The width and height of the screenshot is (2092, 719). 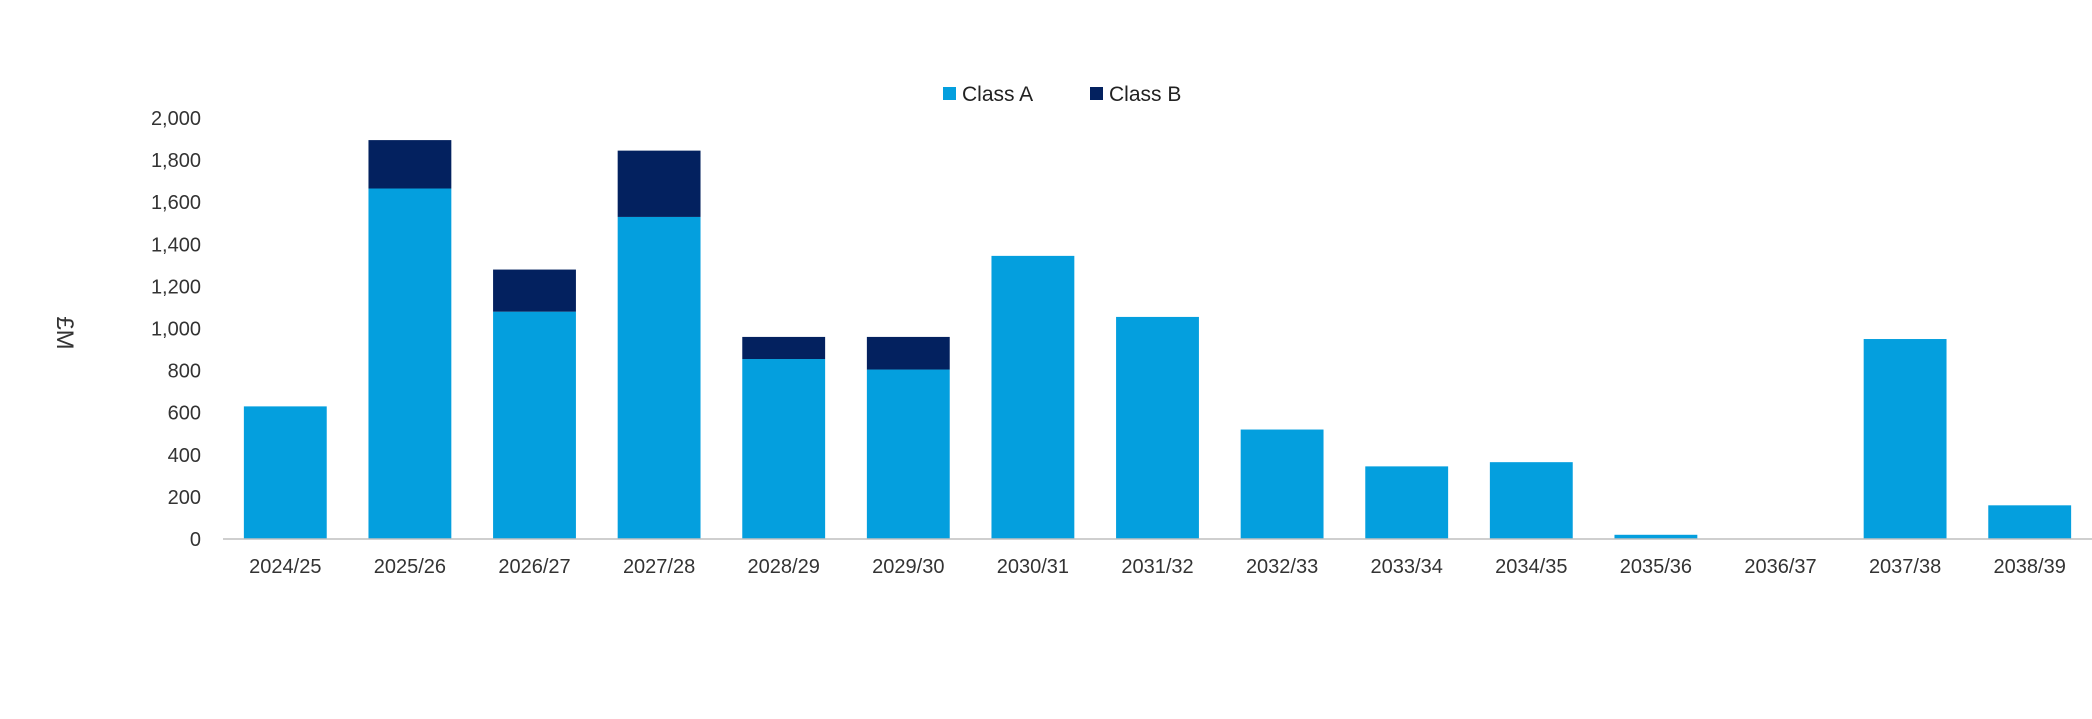 I want to click on y-tick-label: 0, so click(x=195, y=540).